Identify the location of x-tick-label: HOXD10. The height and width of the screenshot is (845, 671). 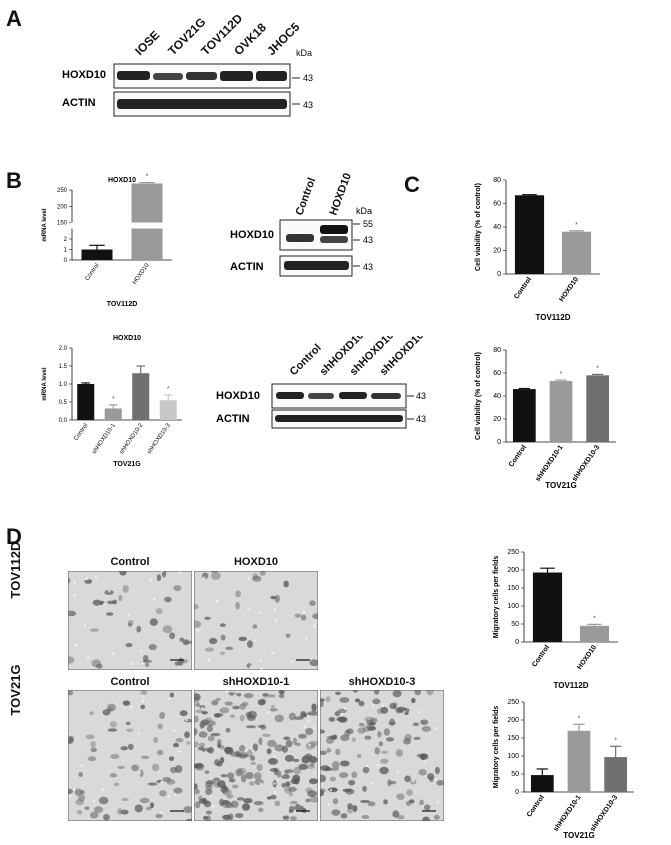
(587, 657).